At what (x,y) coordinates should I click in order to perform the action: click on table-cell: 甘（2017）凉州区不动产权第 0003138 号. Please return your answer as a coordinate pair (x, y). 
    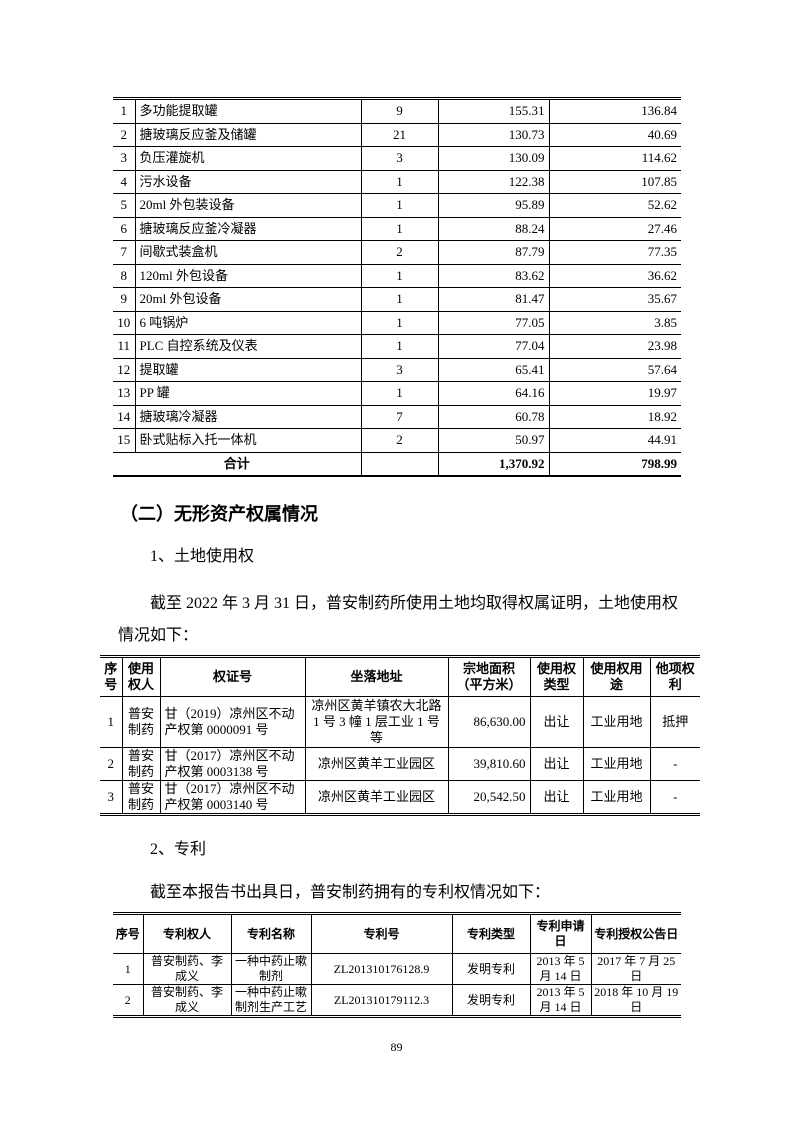
    Looking at the image, I should click on (232, 764).